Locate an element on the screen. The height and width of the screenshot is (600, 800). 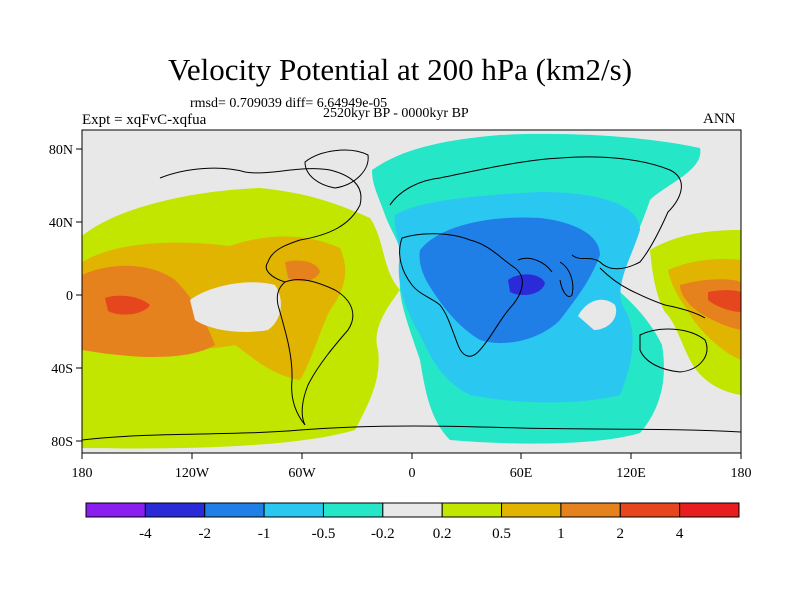
experiment-label: Expt = xqFvC-xqfua is located at coordinates (144, 120).